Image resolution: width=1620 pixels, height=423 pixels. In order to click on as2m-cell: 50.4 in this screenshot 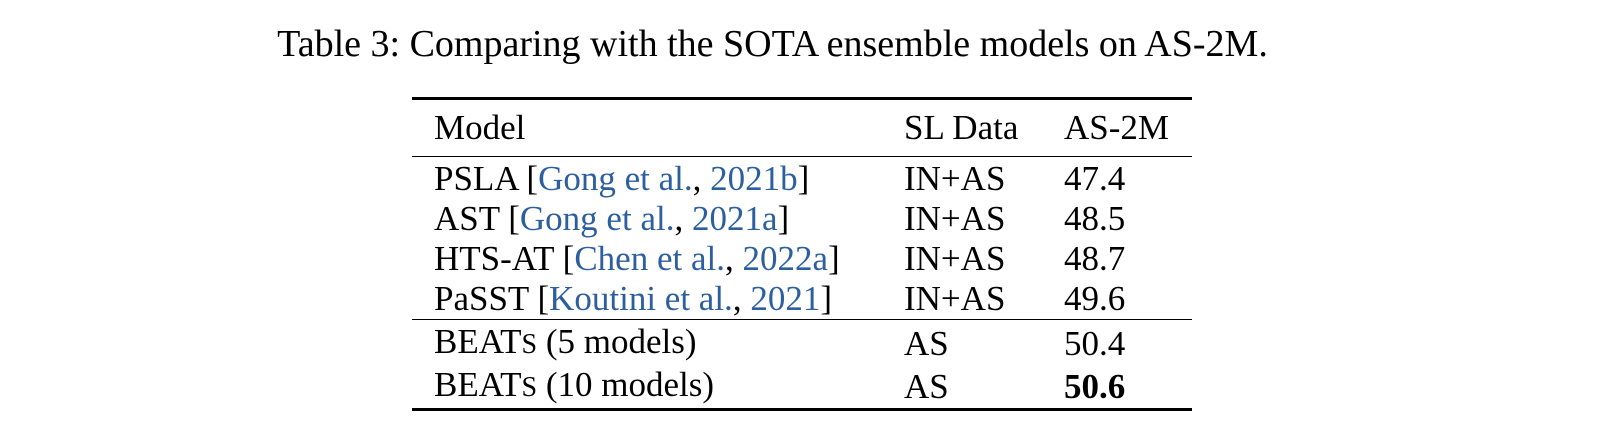, I will do `click(1095, 343)`.